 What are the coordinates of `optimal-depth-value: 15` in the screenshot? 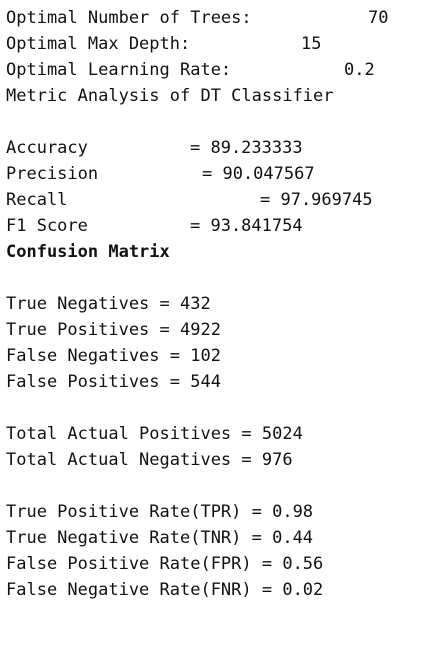 It's located at (311, 44).